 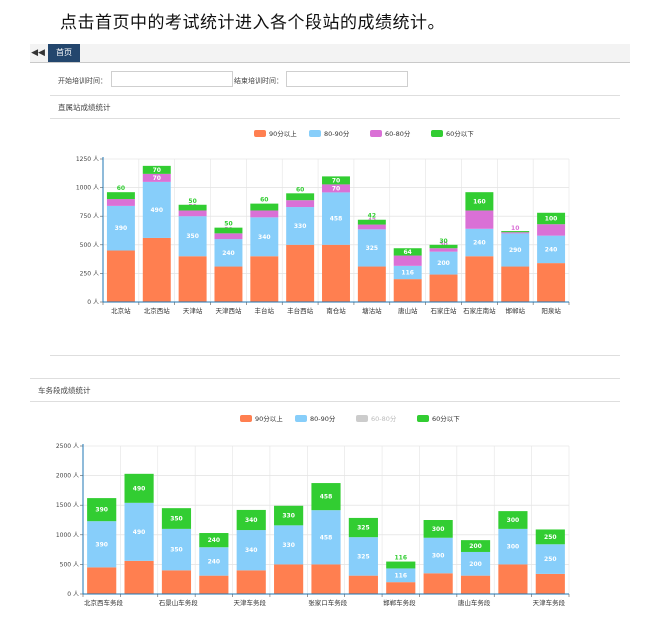 What do you see at coordinates (513, 547) in the screenshot?
I see `data-label: 300` at bounding box center [513, 547].